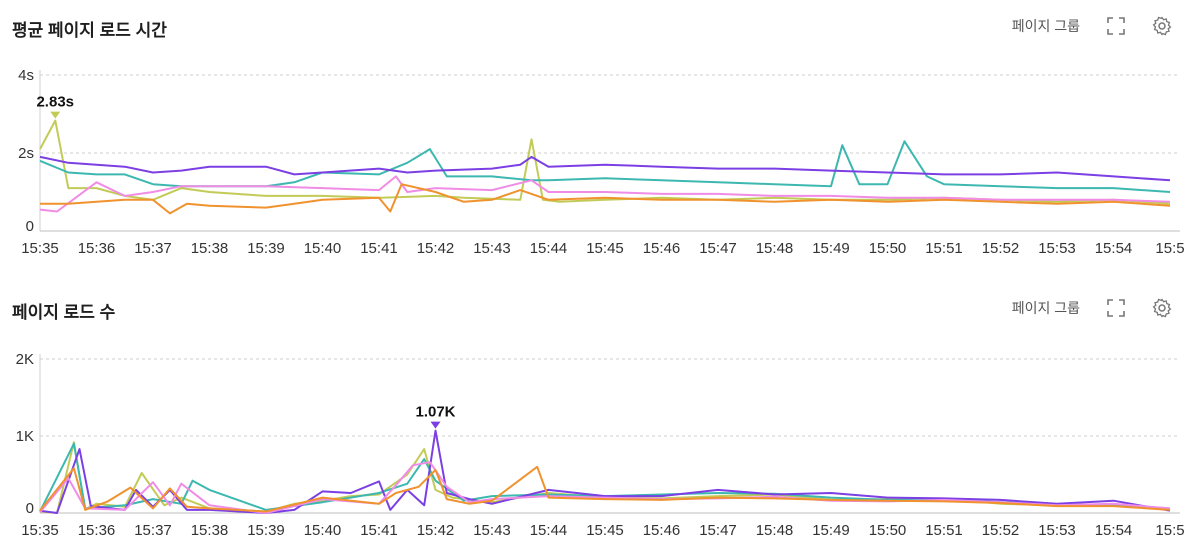  I want to click on y-tick-label: 1K, so click(25, 436).